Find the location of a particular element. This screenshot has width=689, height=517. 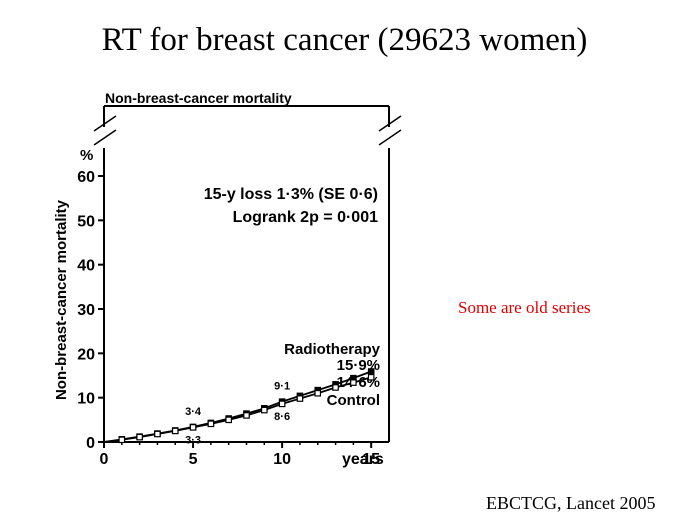

point-label: 9·1 is located at coordinates (282, 387).